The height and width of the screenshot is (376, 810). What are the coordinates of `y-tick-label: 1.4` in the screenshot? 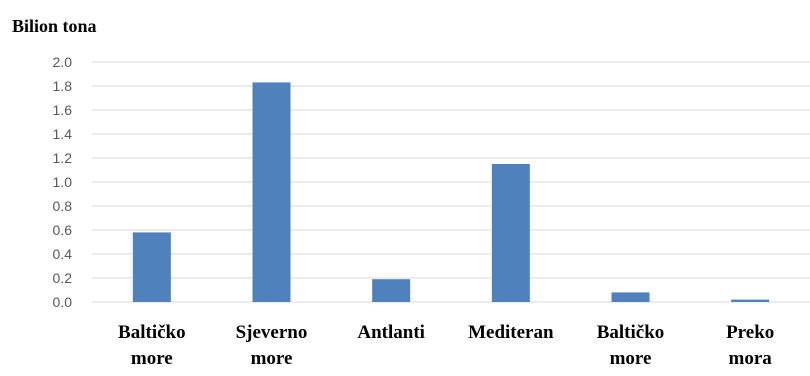 It's located at (63, 134).